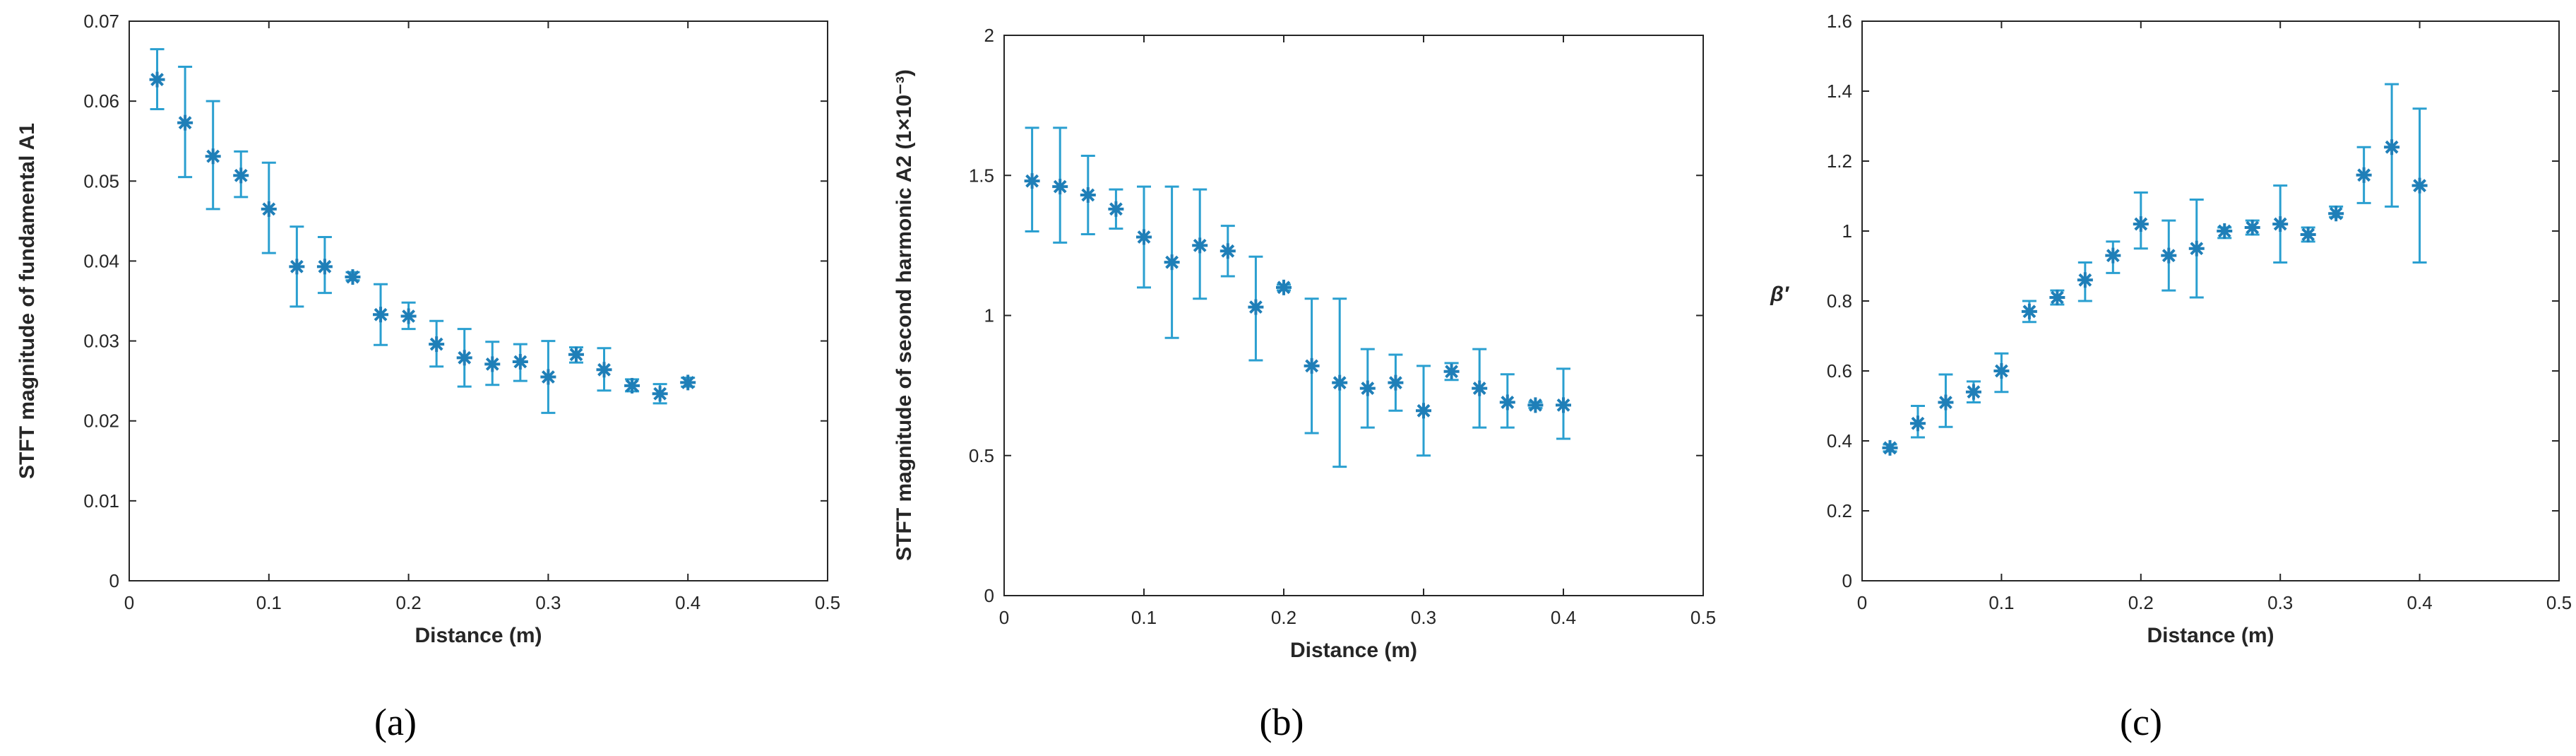  Describe the element at coordinates (2141, 722) in the screenshot. I see `panel-label: (c)` at that location.